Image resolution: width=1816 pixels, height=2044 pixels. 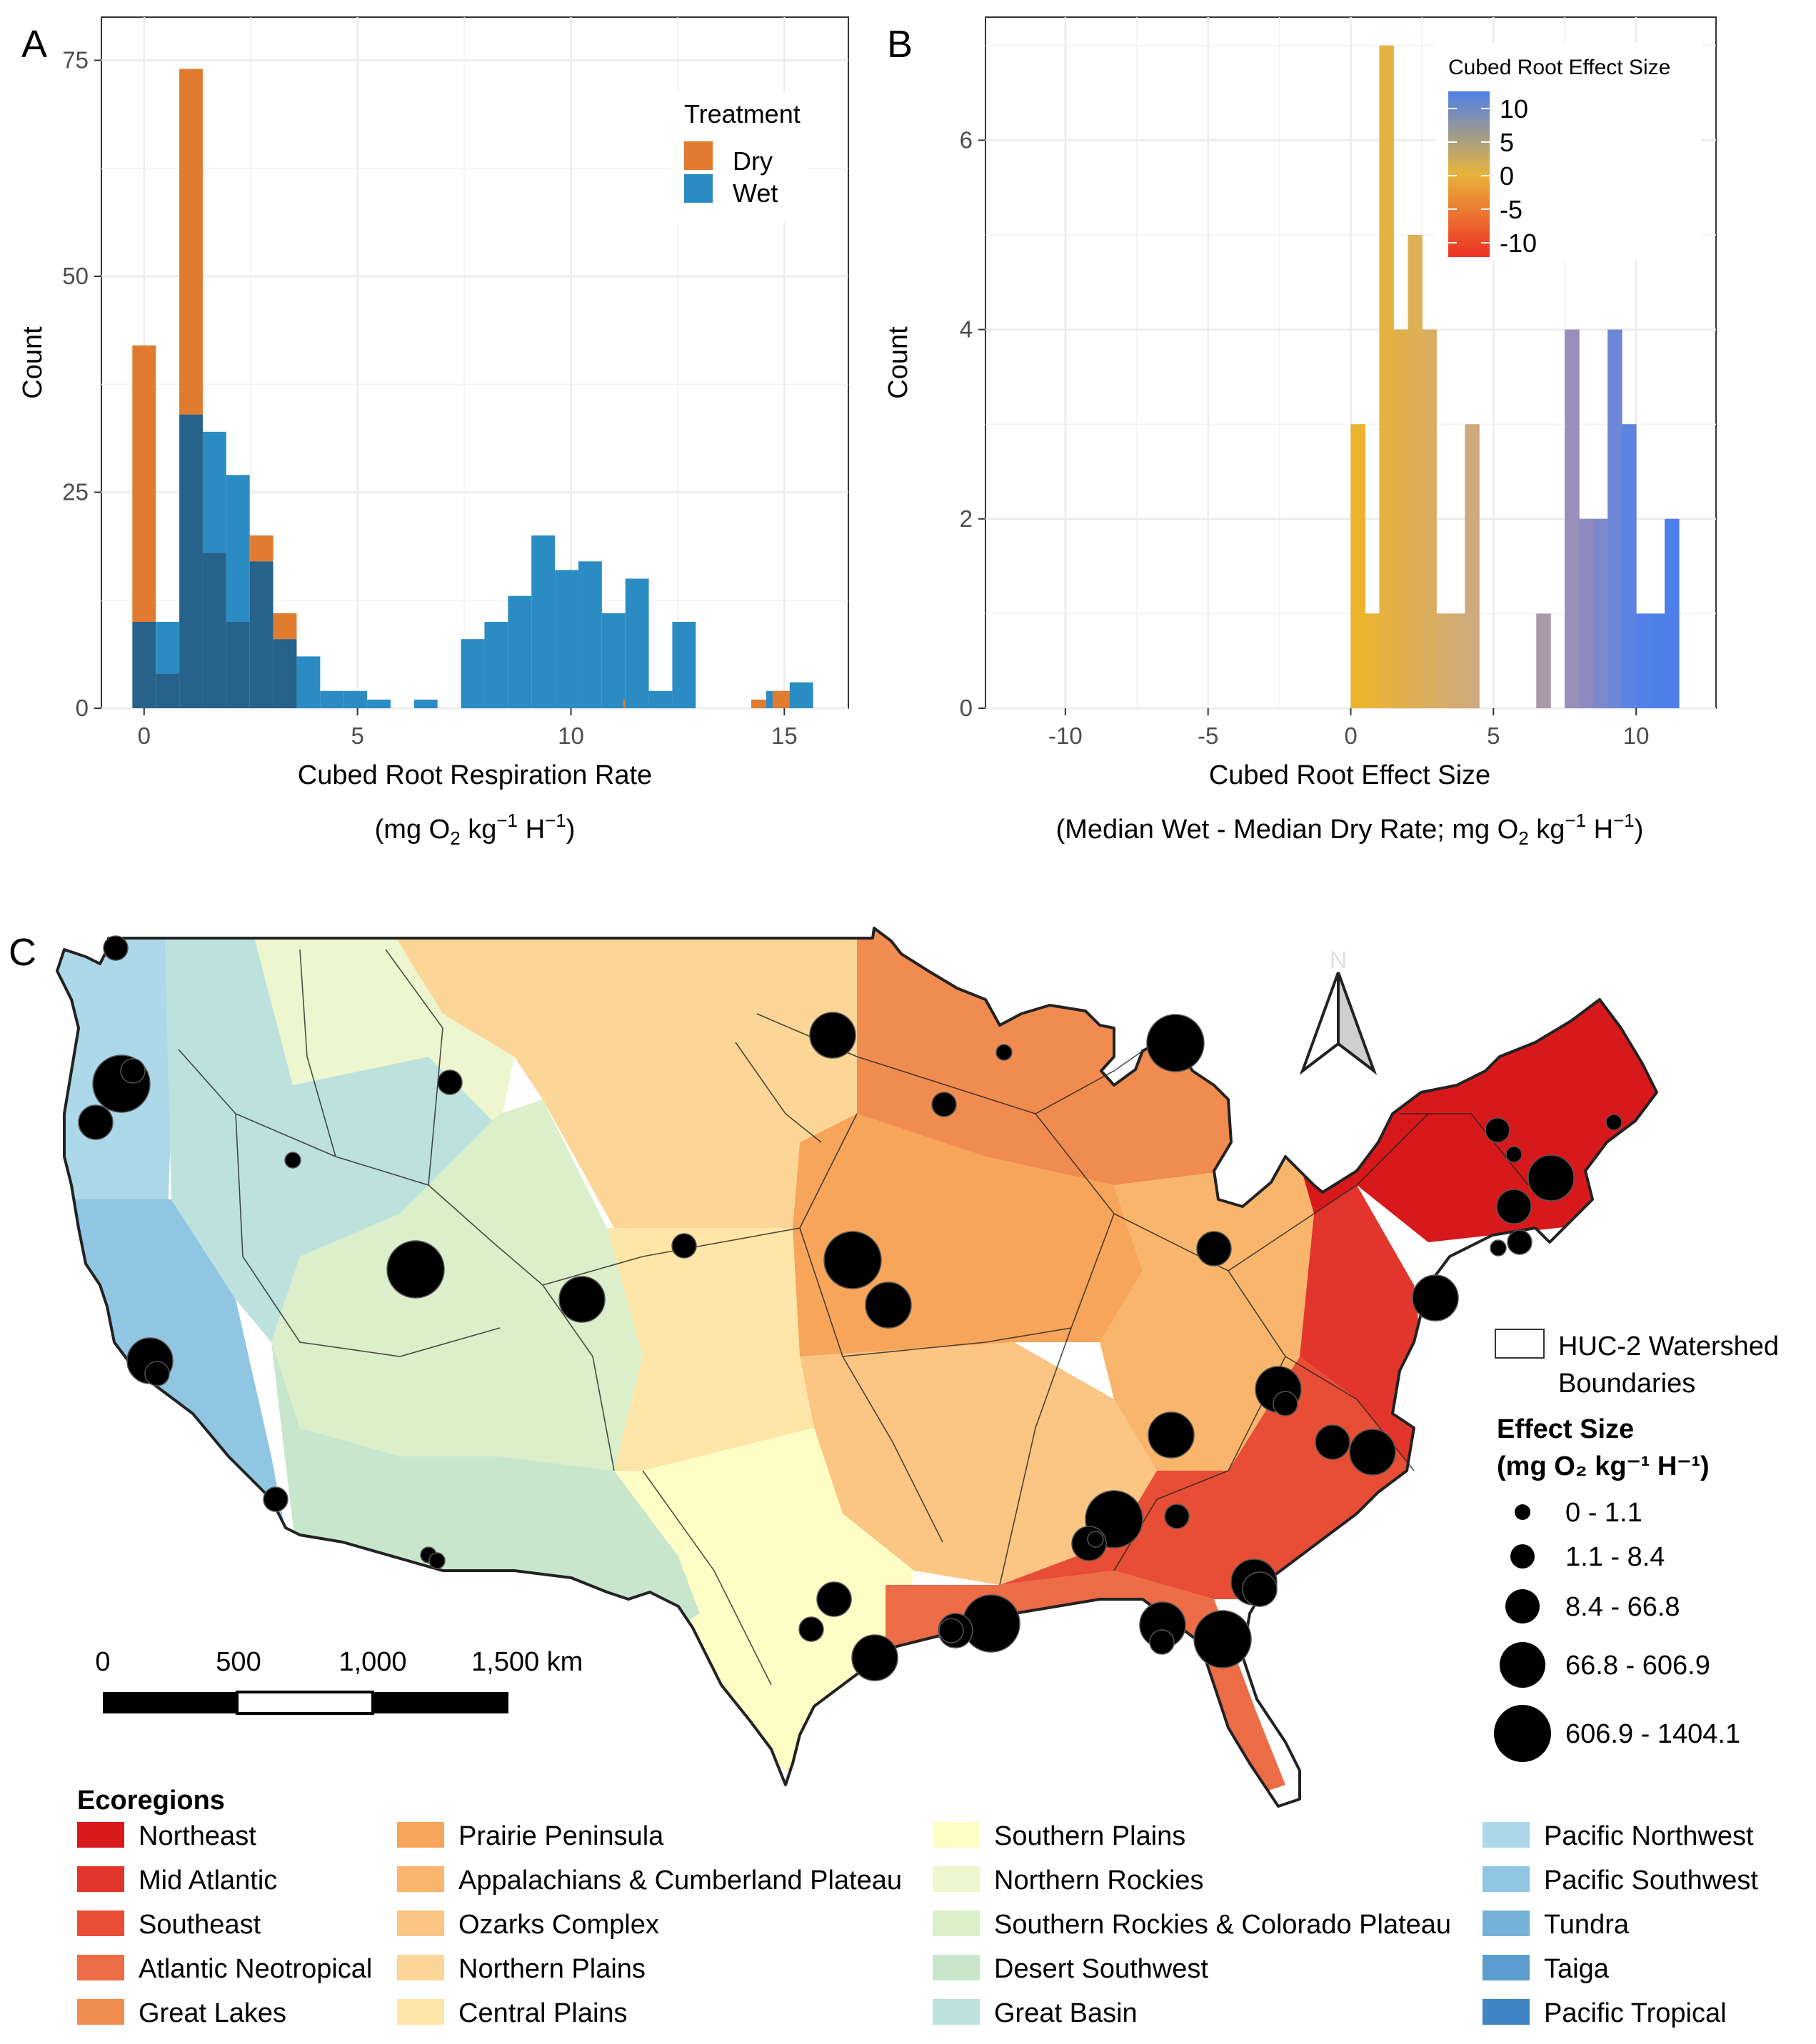 What do you see at coordinates (75, 60) in the screenshot?
I see `panel-a-tick-label-y: 75` at bounding box center [75, 60].